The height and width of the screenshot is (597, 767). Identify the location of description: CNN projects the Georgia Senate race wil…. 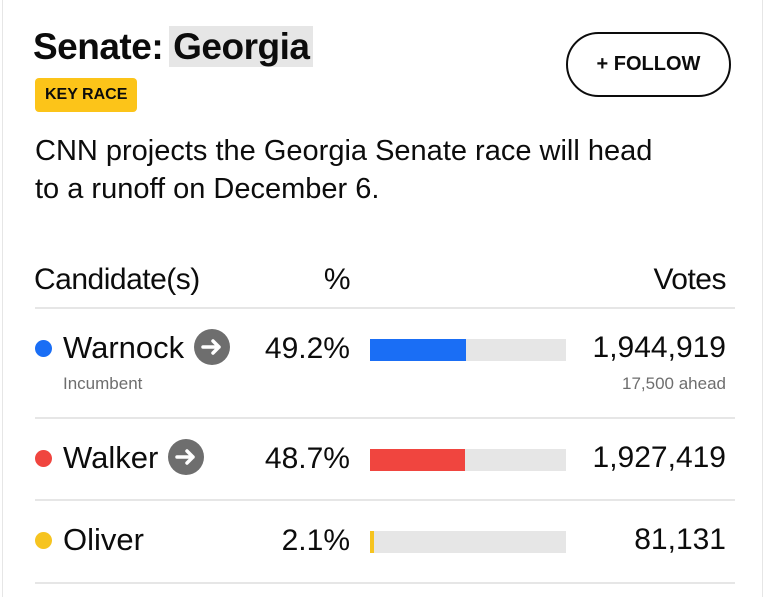
(344, 170).